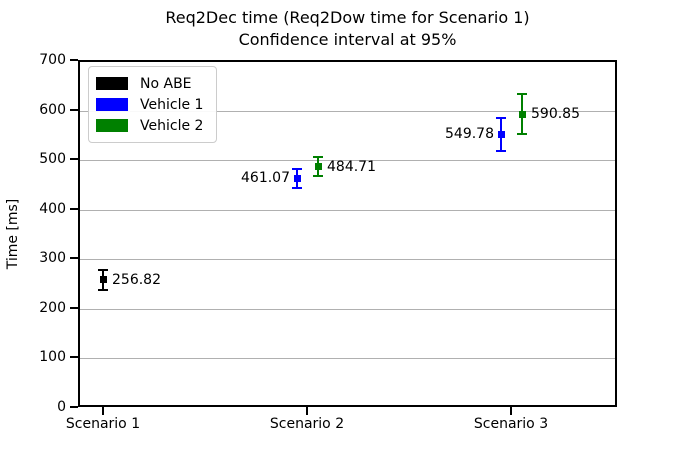 The image size is (676, 453). I want to click on data-point-value-label: 590.85, so click(555, 114).